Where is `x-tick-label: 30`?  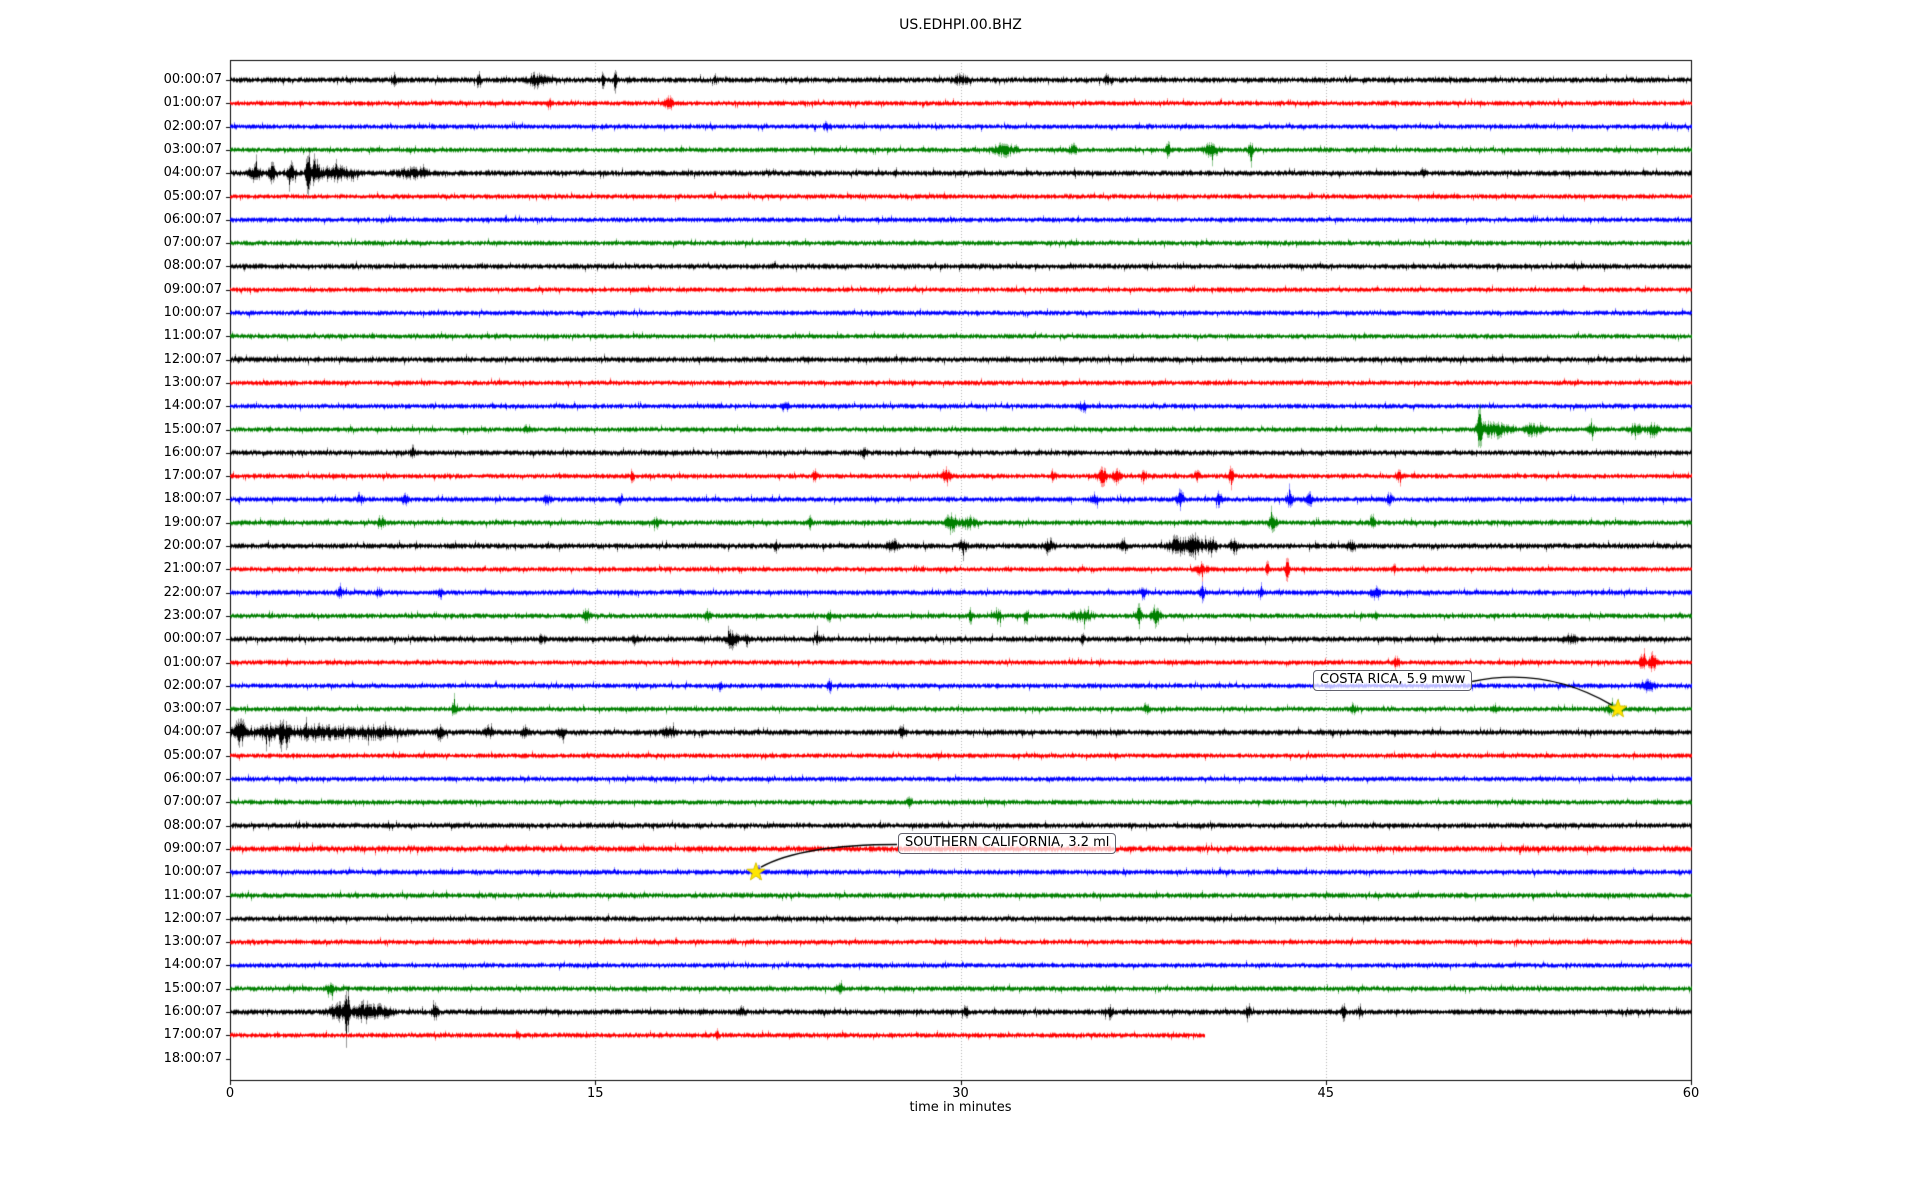
x-tick-label: 30 is located at coordinates (960, 1093).